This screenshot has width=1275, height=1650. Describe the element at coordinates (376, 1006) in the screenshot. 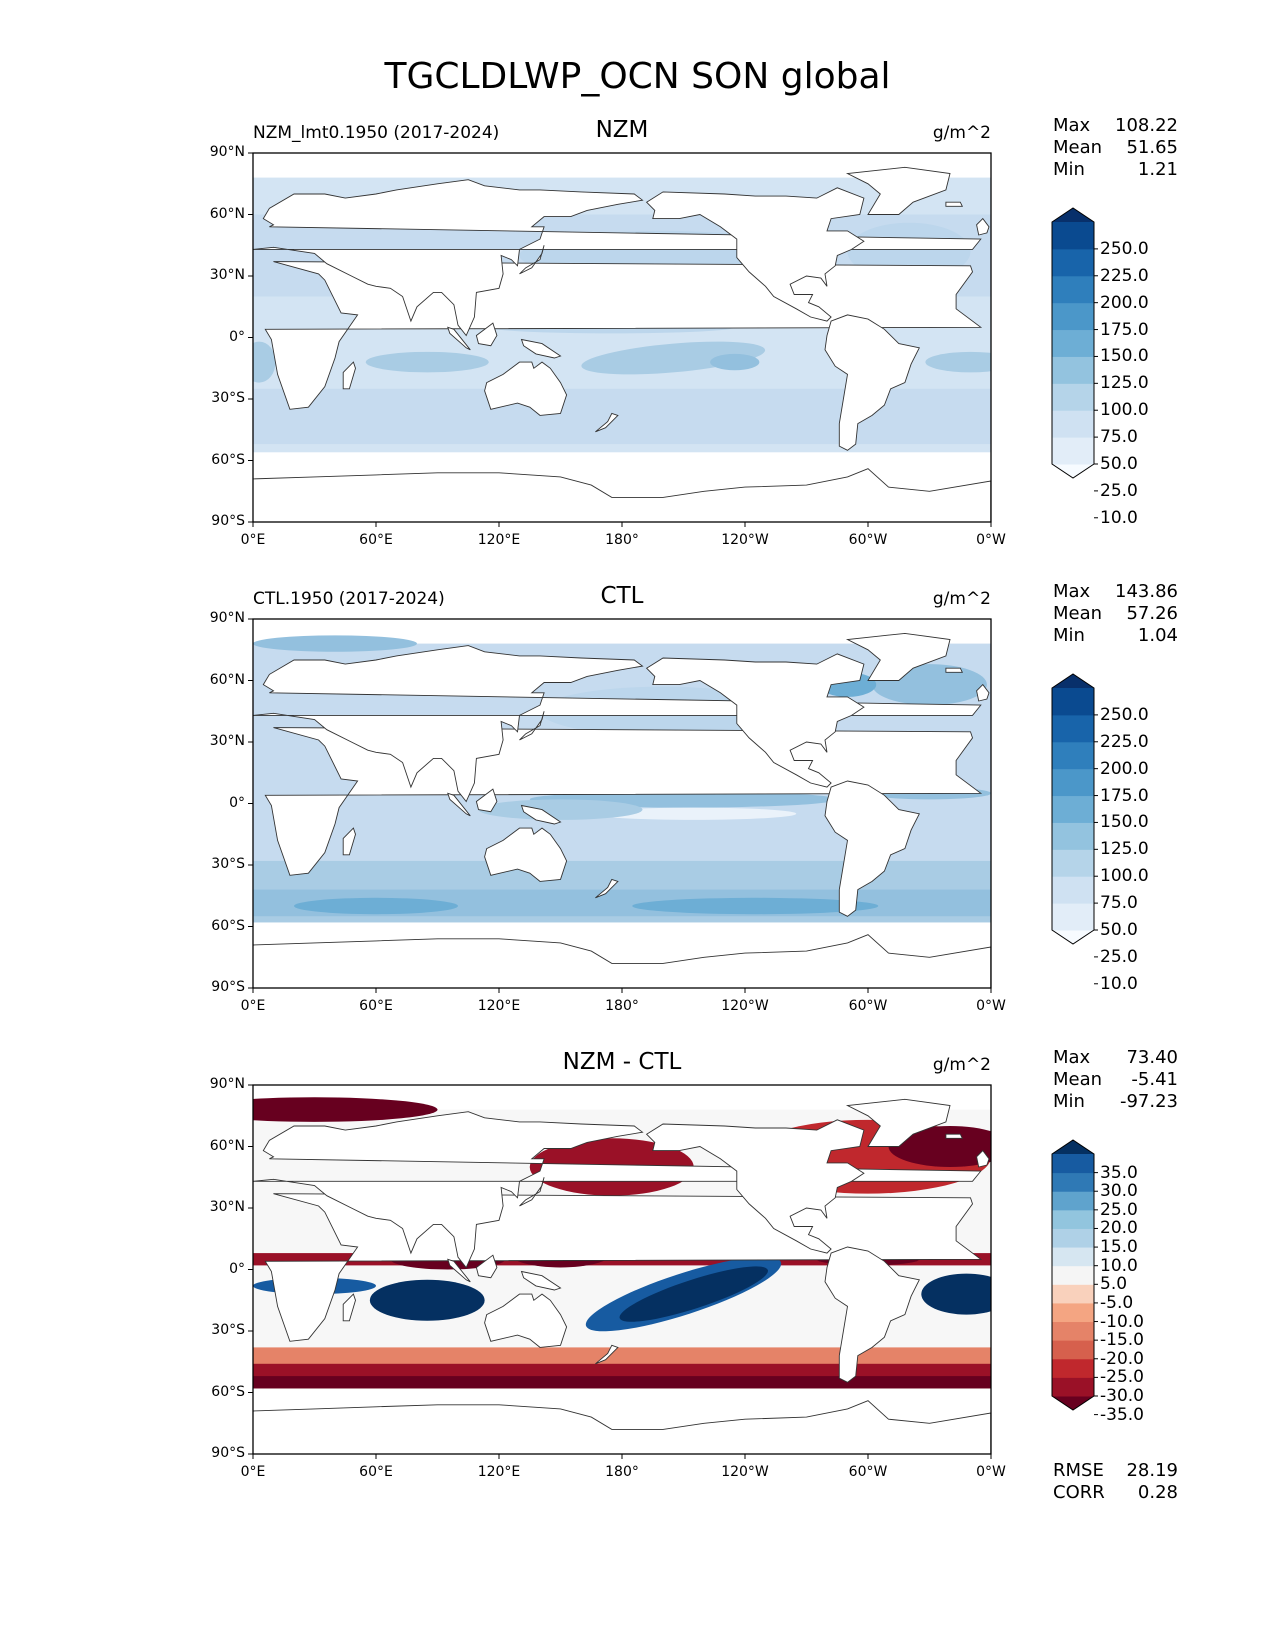

I see `lon-tick-label: 60°E` at that location.